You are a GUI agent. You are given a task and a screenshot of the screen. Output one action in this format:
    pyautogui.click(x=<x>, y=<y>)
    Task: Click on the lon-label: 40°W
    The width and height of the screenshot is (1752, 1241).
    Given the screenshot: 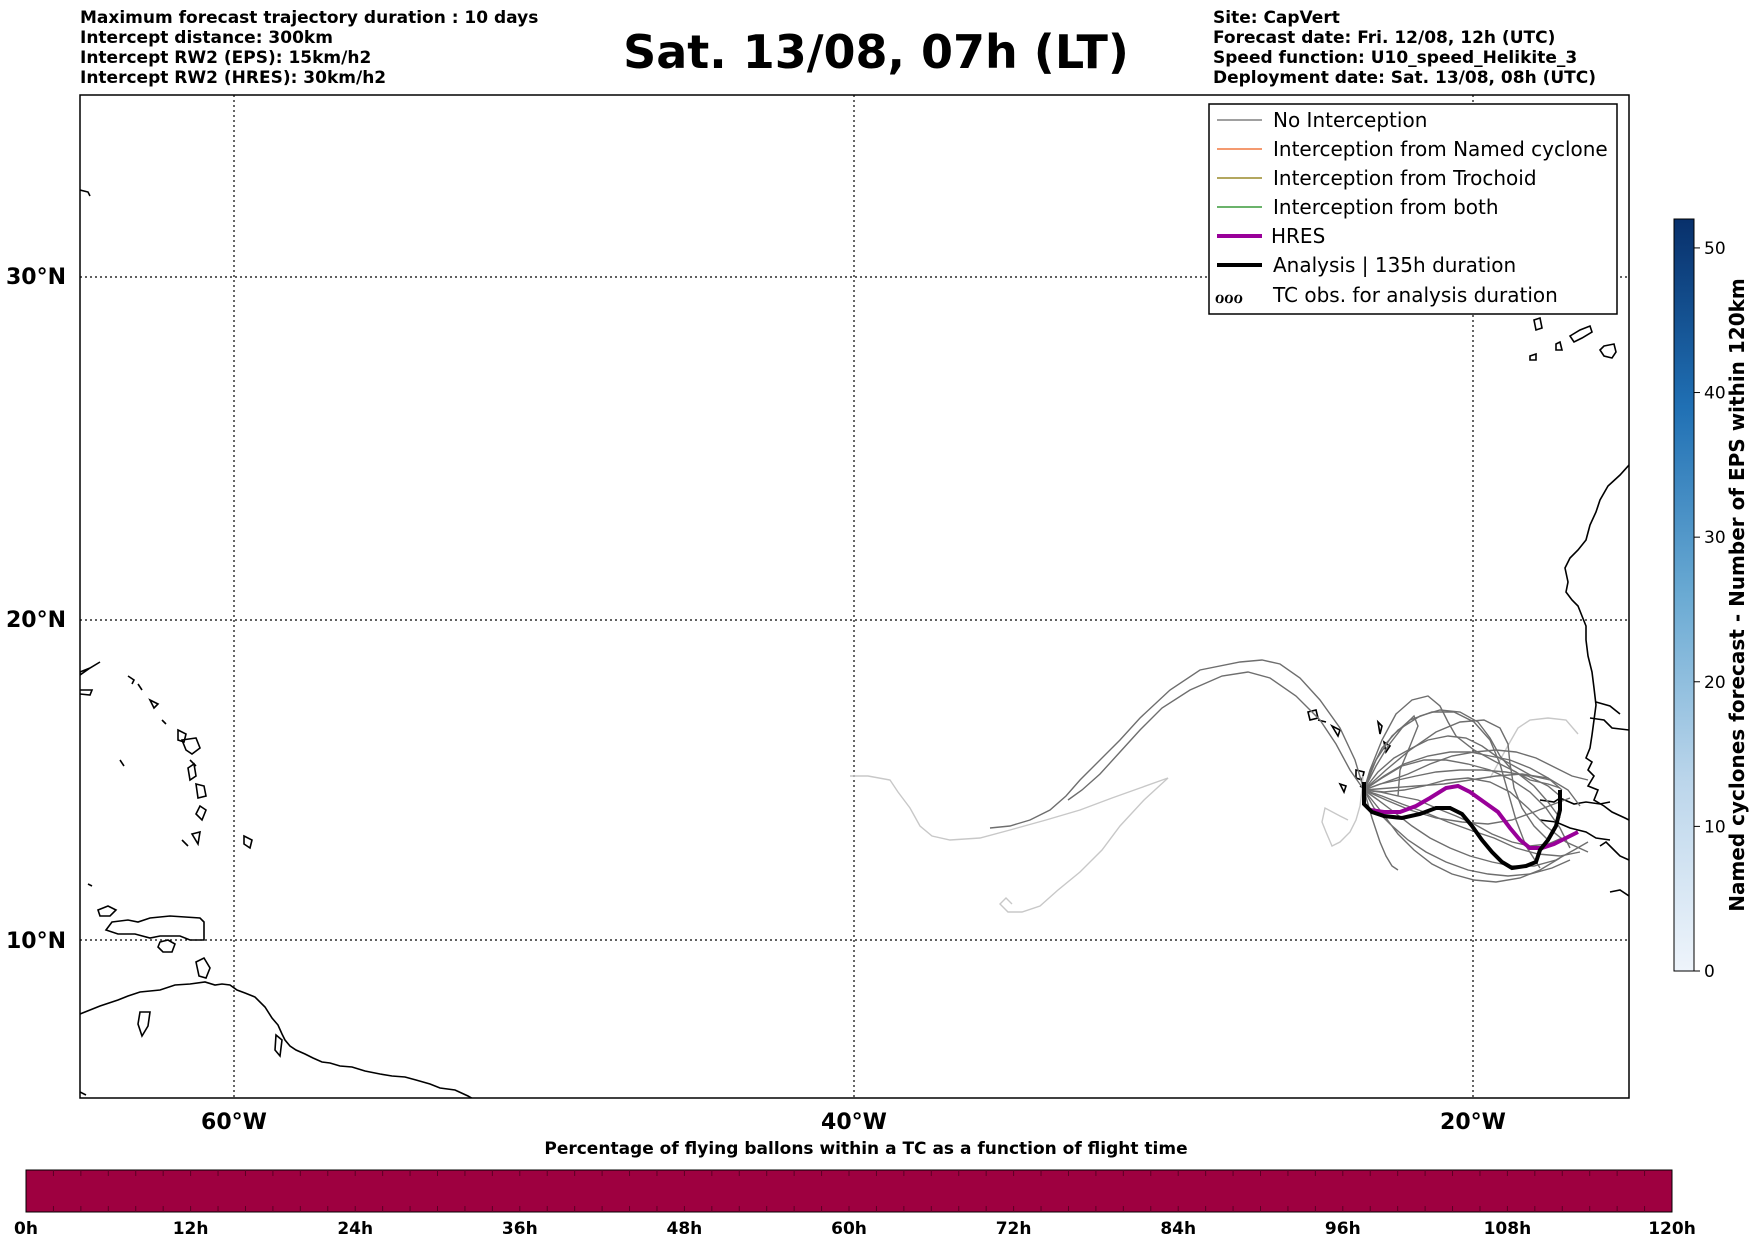 What is the action you would take?
    pyautogui.click(x=854, y=1122)
    